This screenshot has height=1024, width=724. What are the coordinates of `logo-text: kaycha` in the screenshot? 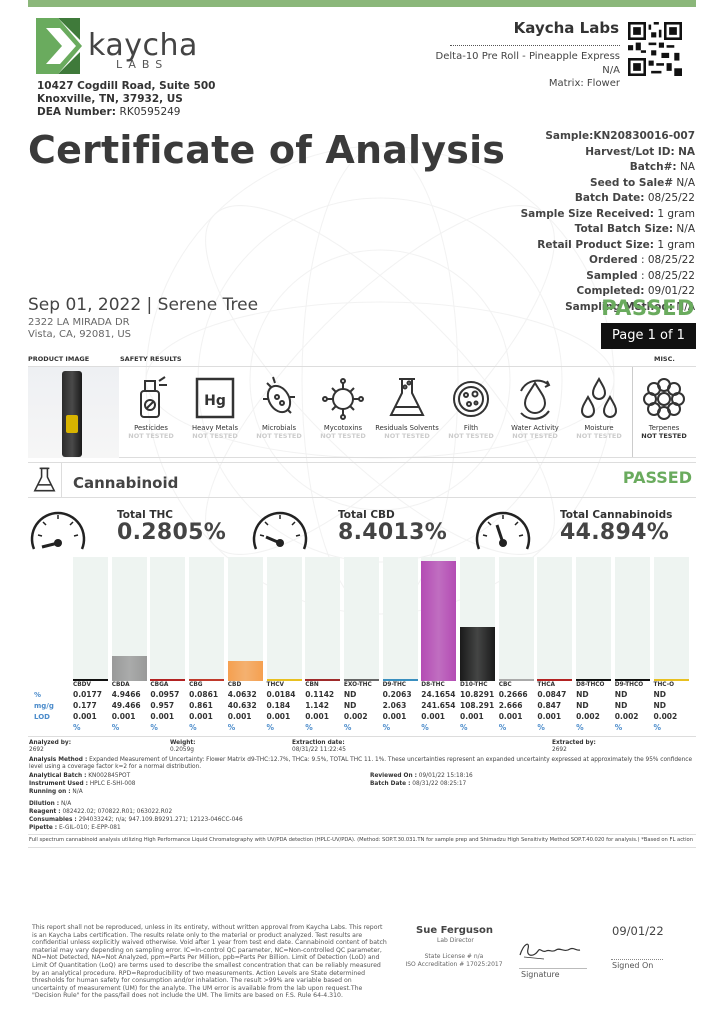 It's located at (143, 45).